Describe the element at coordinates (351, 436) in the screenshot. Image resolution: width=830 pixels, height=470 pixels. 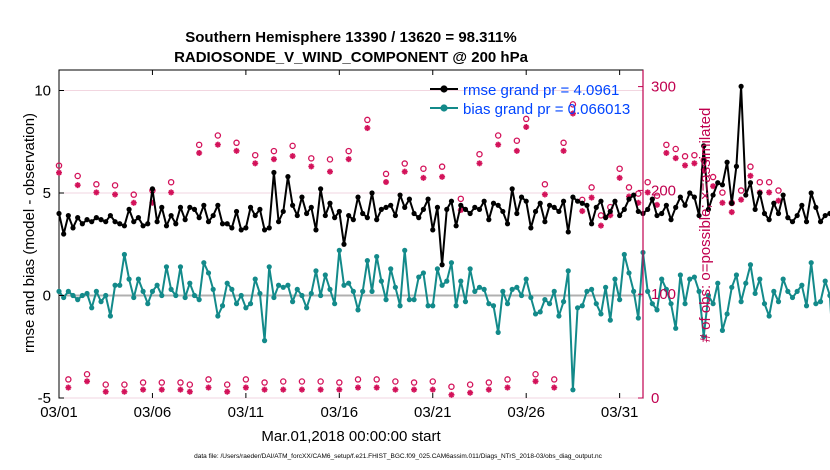
I see `x-axis-label: Mar.01,2018 00:00:00 start` at that location.